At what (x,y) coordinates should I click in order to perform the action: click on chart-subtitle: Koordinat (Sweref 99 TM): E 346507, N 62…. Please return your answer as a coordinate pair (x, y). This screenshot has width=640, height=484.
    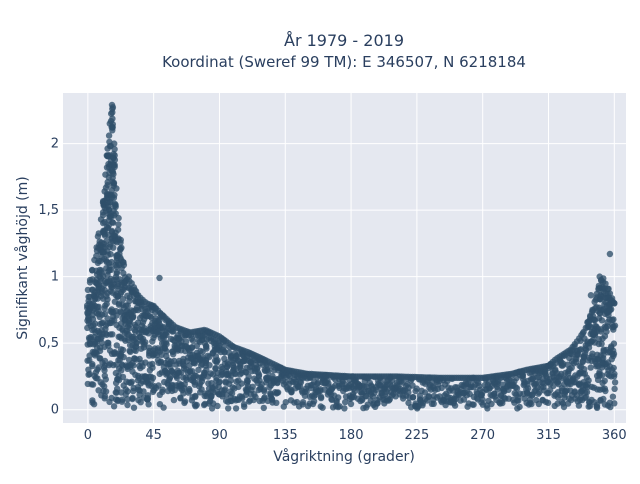
    Looking at the image, I should click on (344, 62).